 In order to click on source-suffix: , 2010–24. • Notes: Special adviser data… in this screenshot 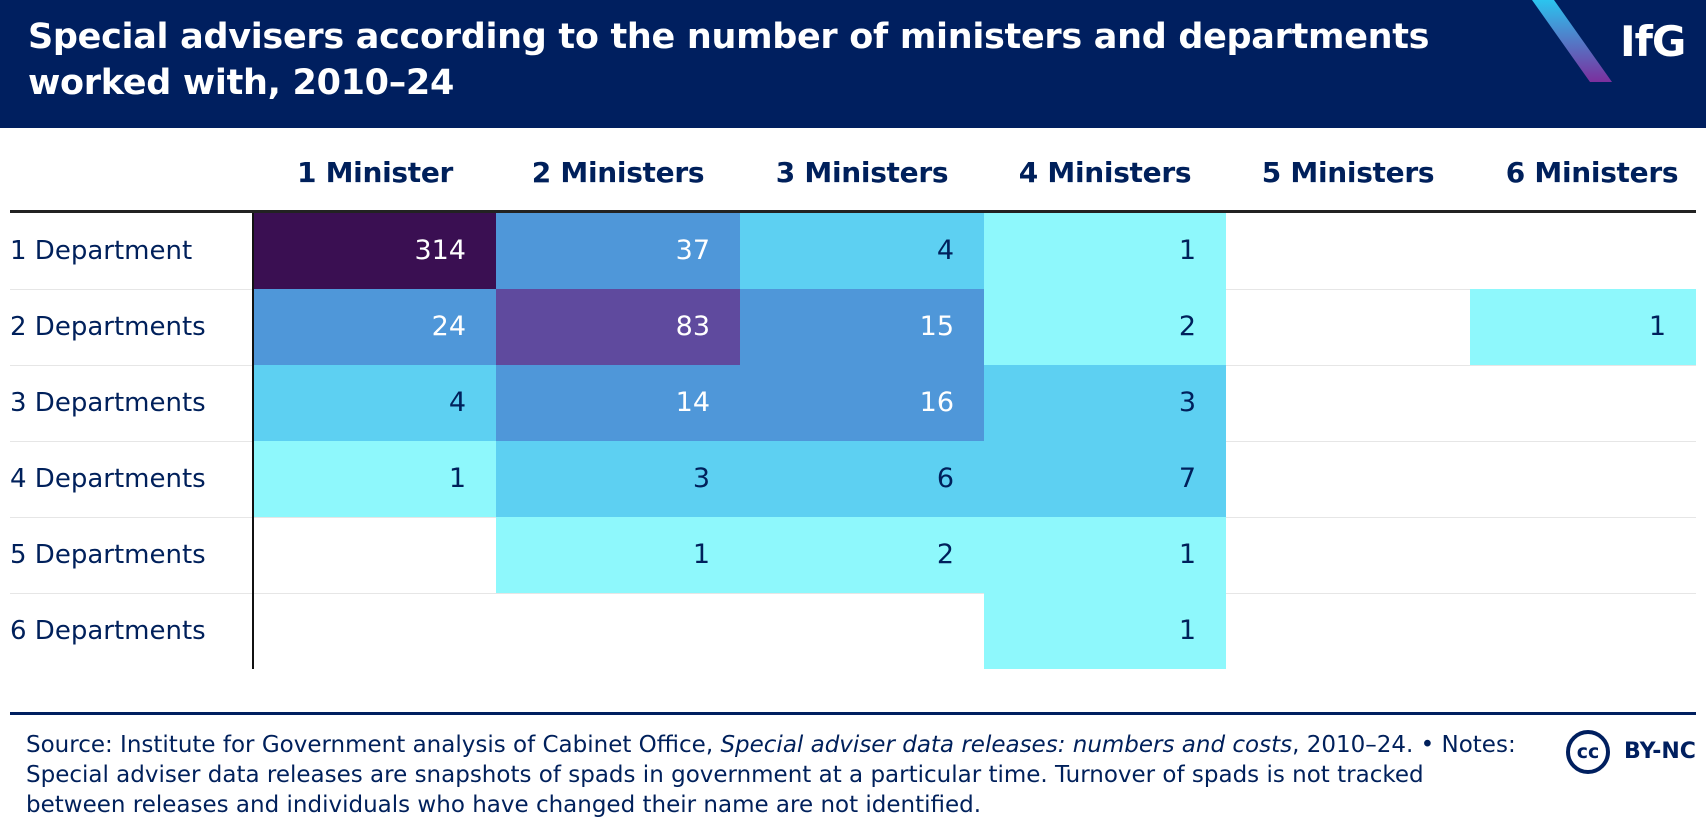, I will do `click(771, 775)`.